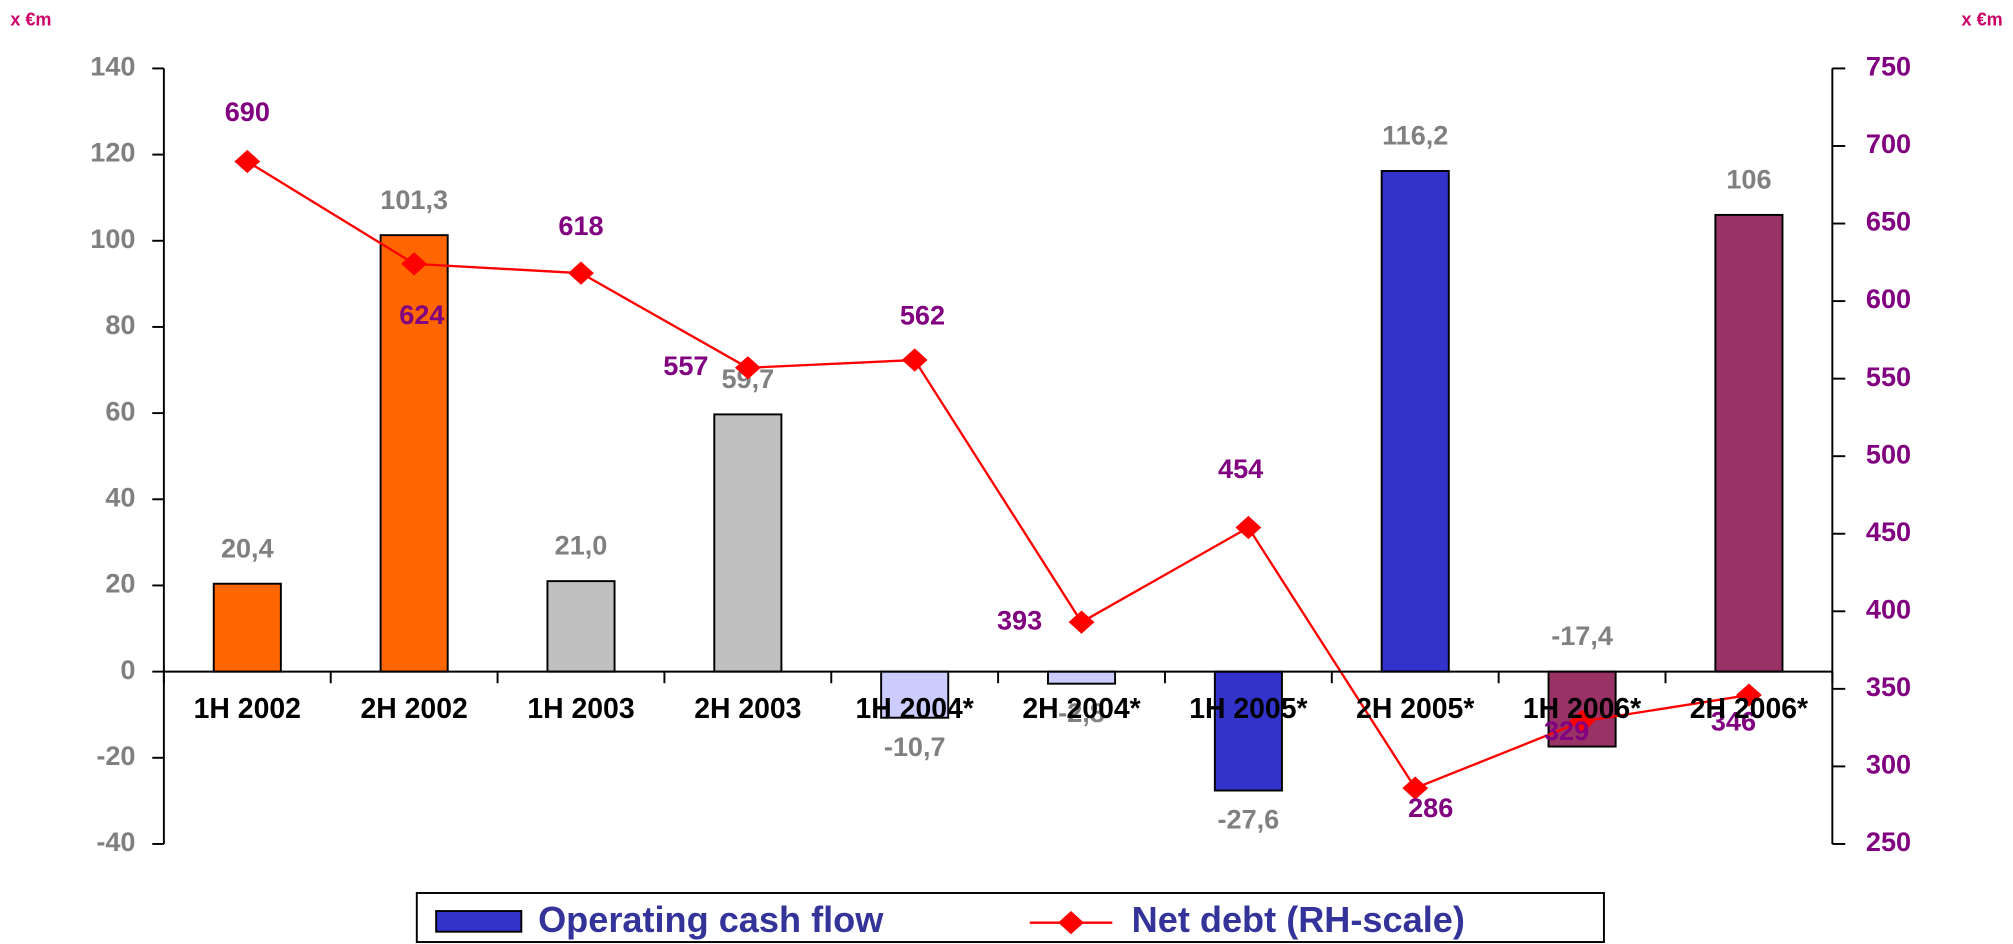 This screenshot has height=944, width=2013. I want to click on line-value-label: 557, so click(685, 365).